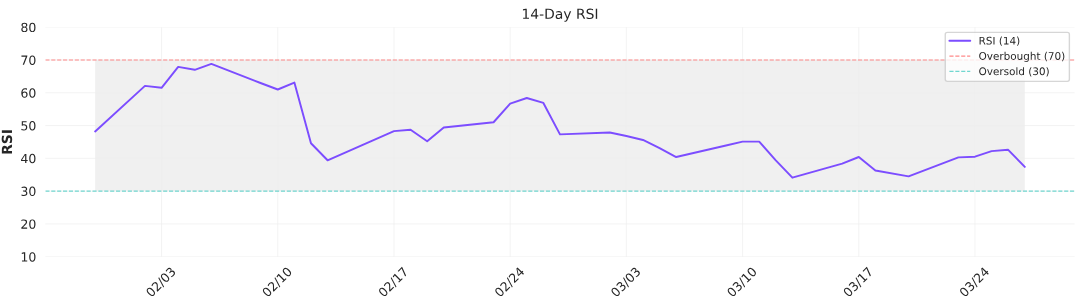 This screenshot has height=302, width=1080. What do you see at coordinates (28, 126) in the screenshot?
I see `y-tick-label: 50` at bounding box center [28, 126].